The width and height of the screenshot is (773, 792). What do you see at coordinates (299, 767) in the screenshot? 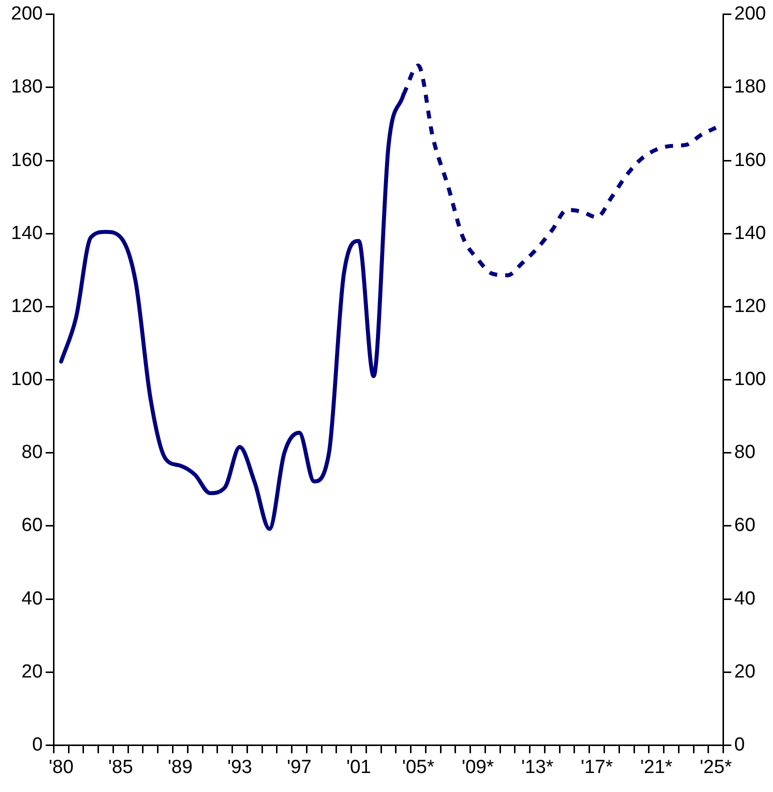
I see `x-tick-label: '97` at bounding box center [299, 767].